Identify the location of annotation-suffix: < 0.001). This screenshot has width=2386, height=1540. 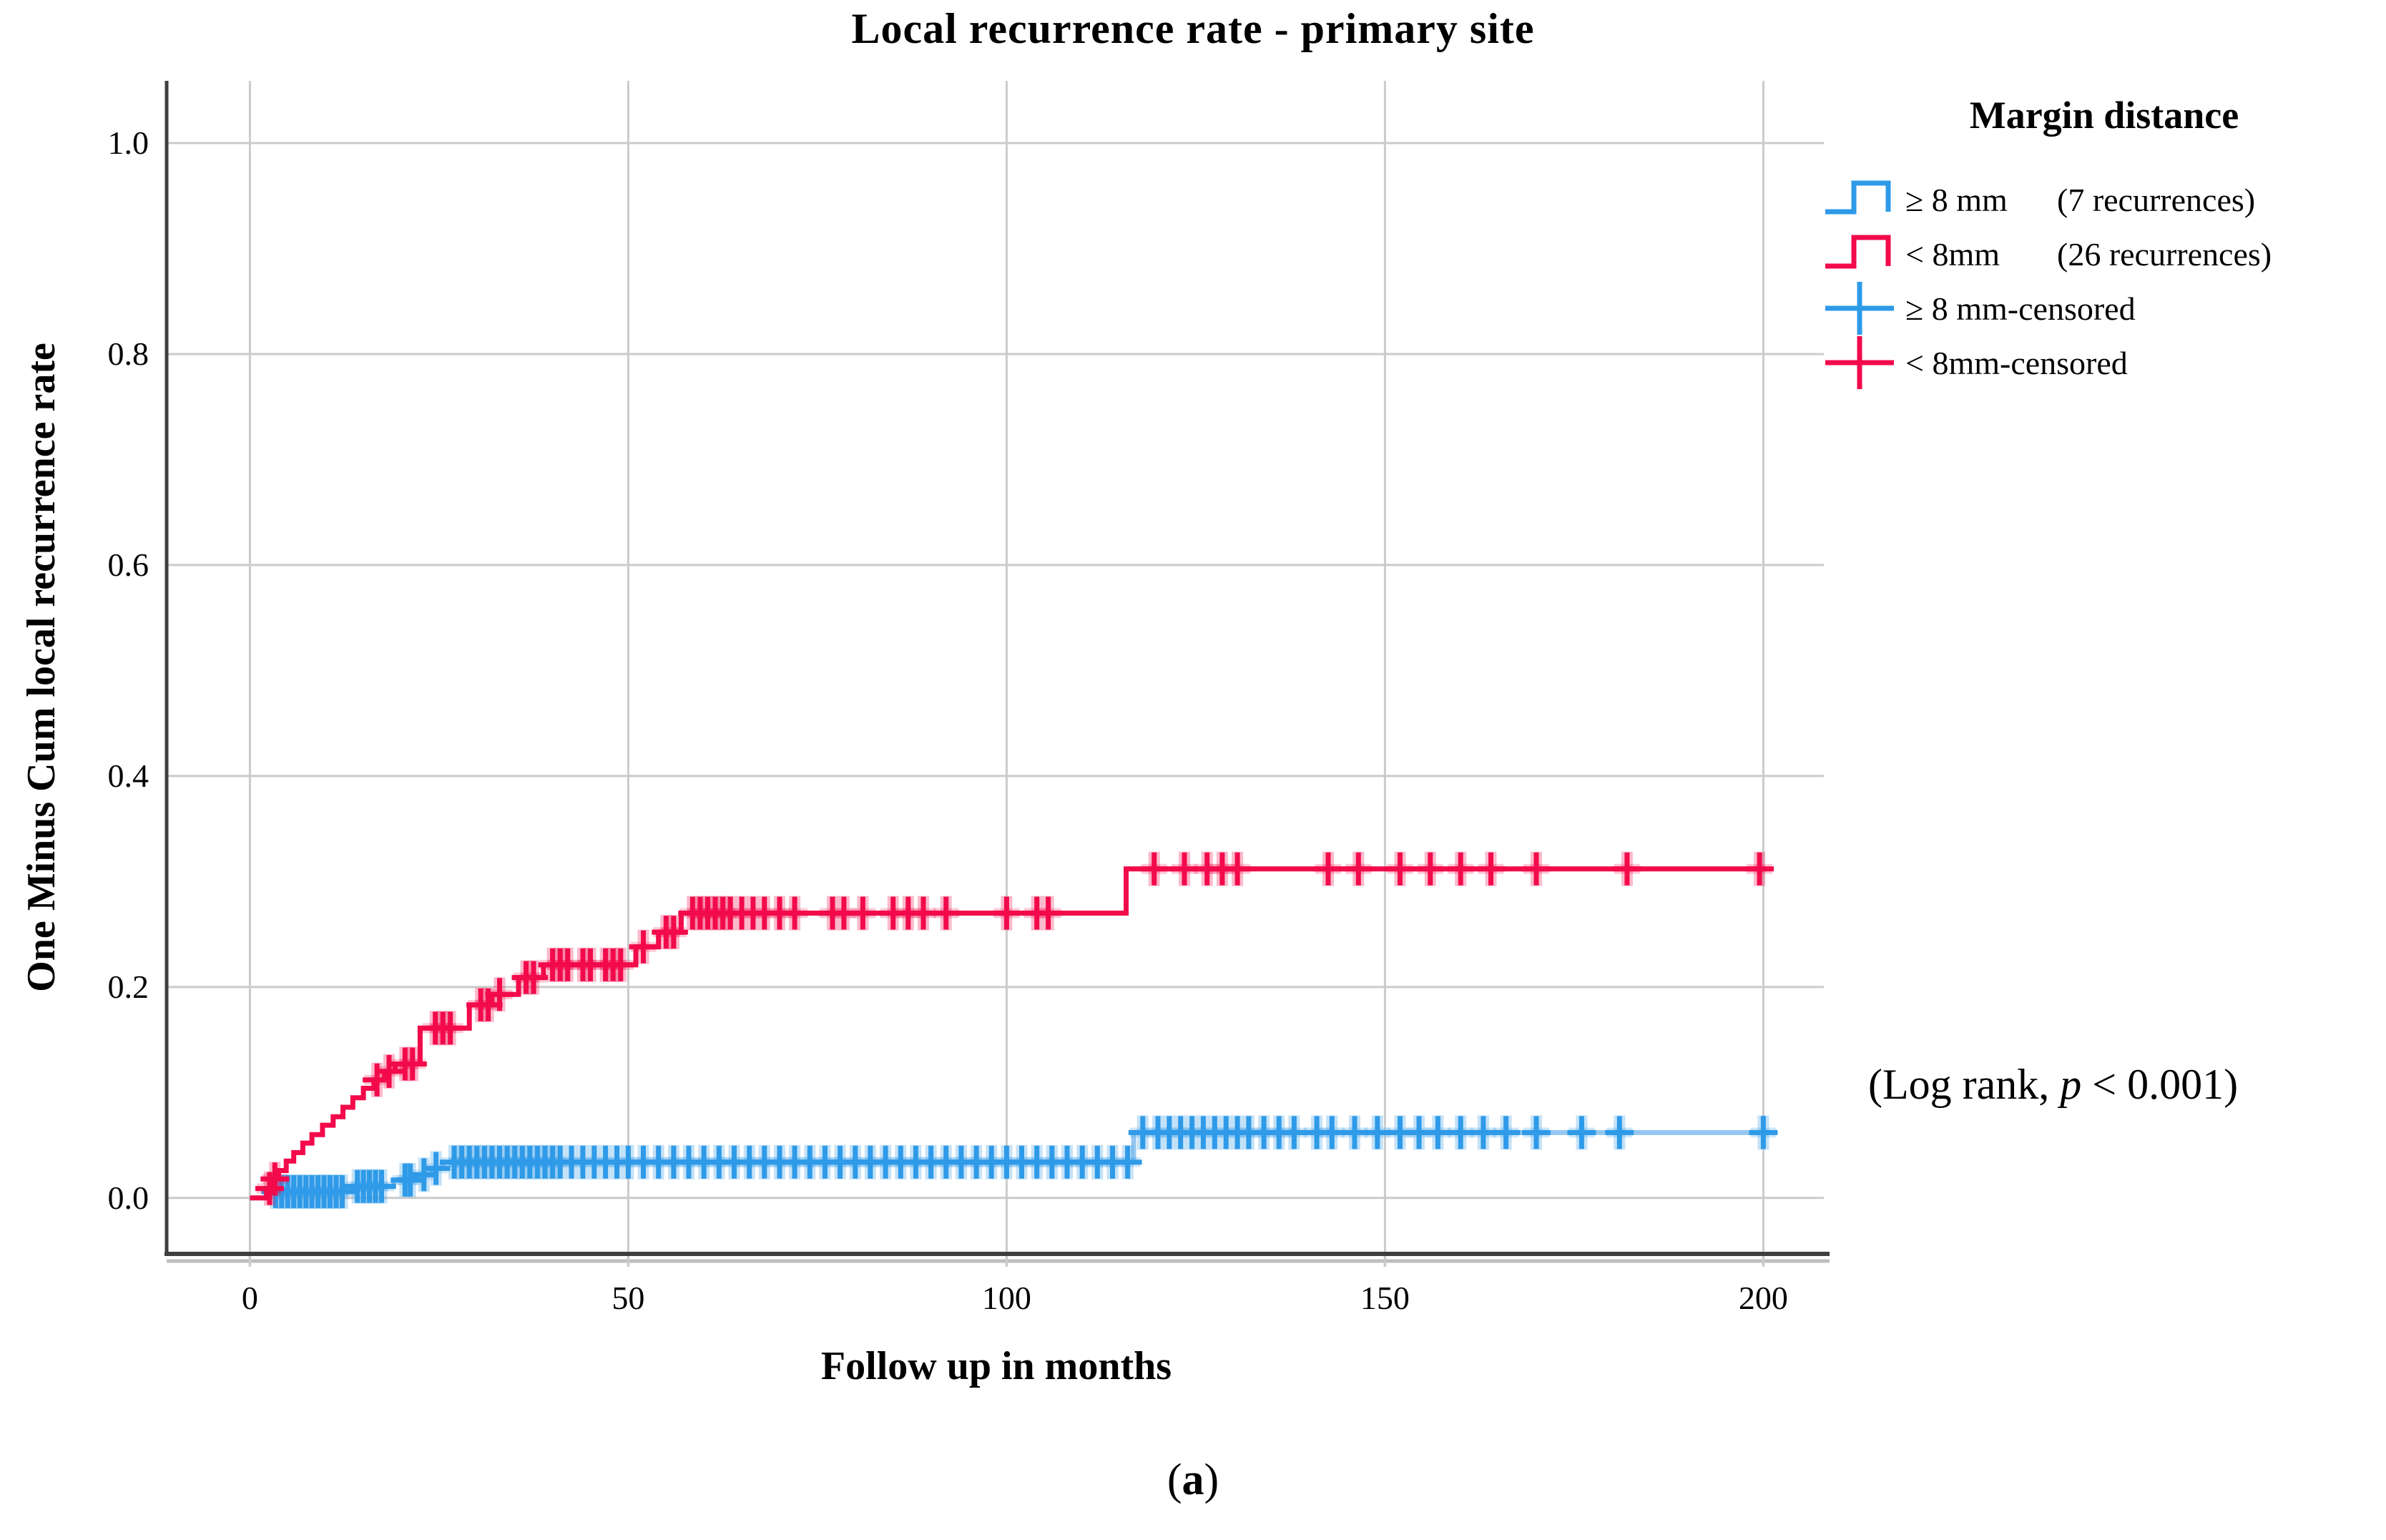
(2160, 1084).